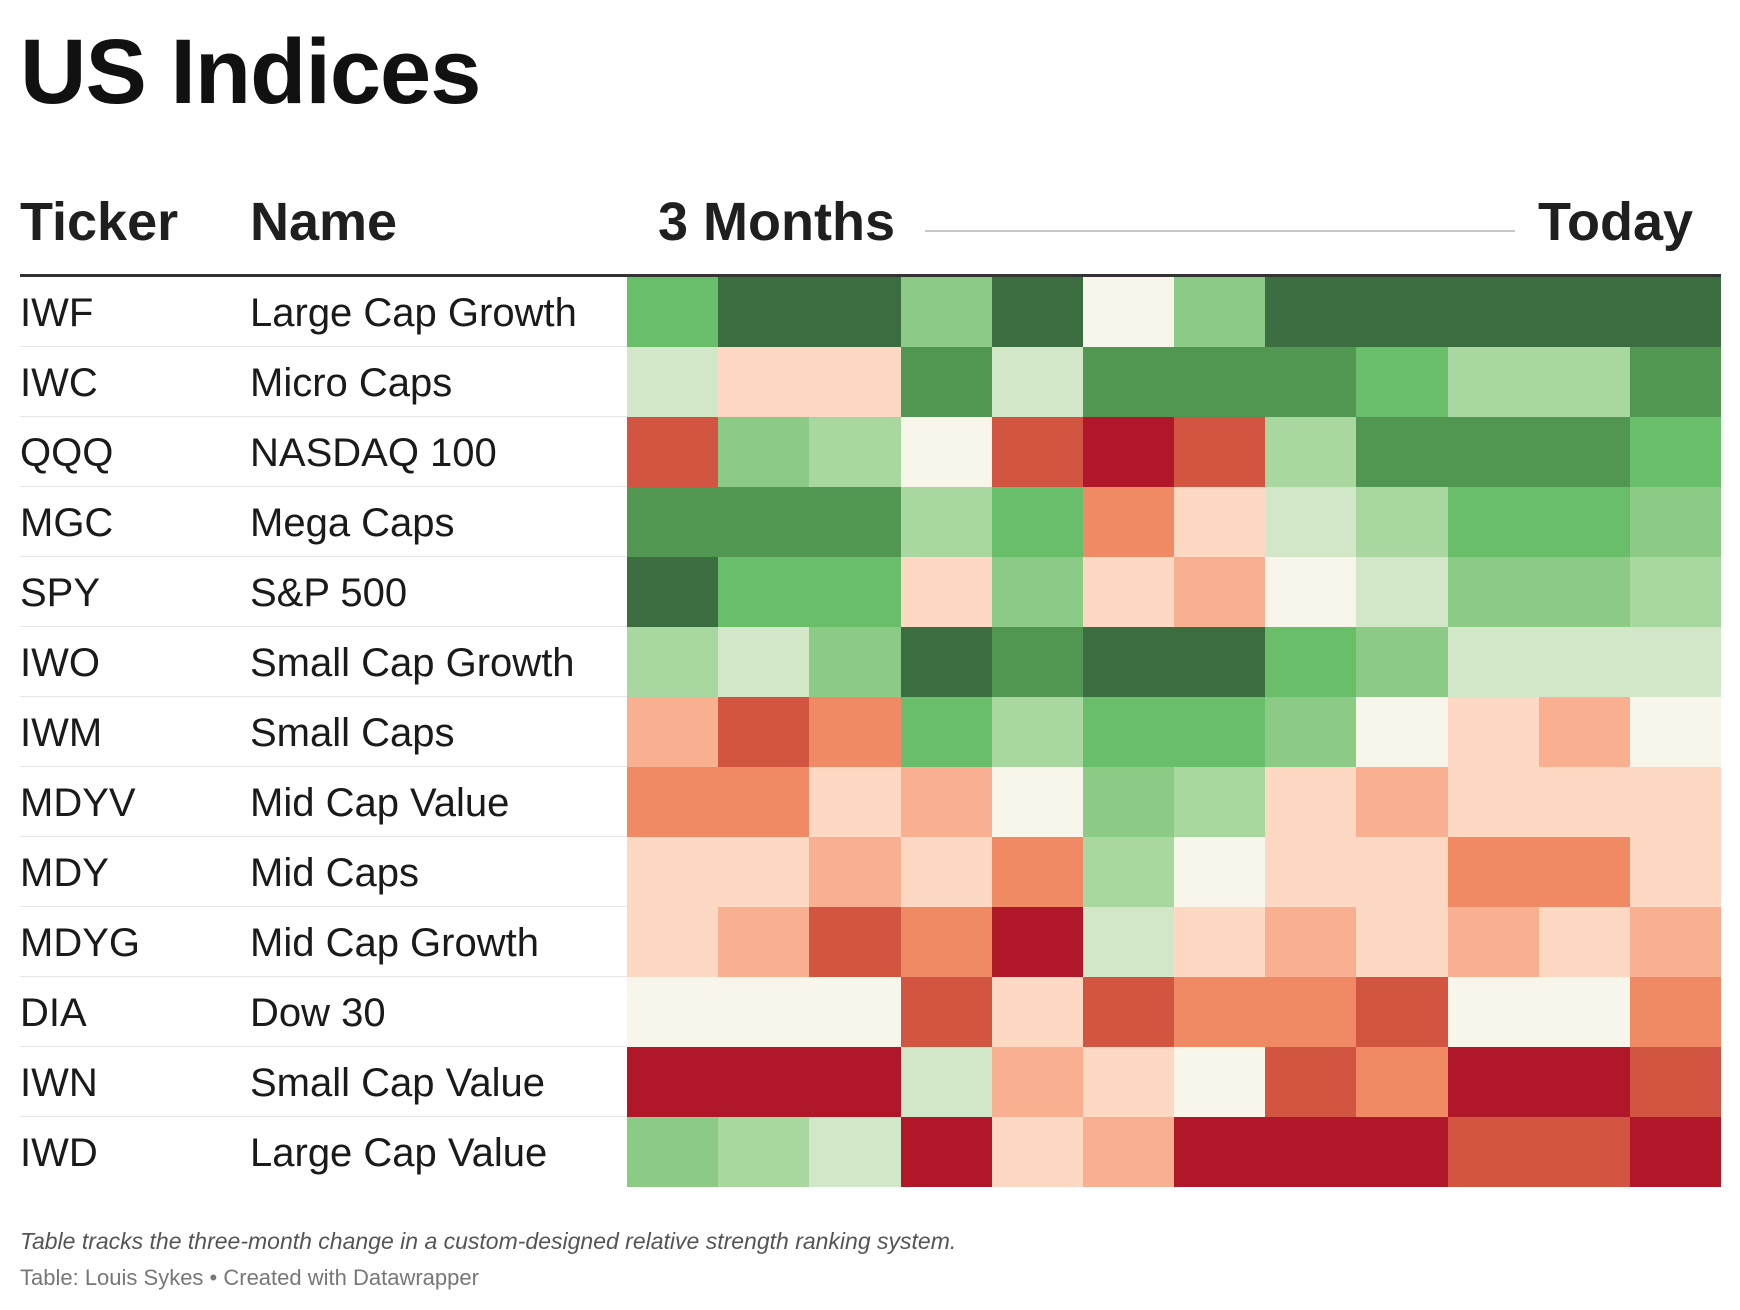  What do you see at coordinates (78, 803) in the screenshot?
I see `ticker-cell: MDYV` at bounding box center [78, 803].